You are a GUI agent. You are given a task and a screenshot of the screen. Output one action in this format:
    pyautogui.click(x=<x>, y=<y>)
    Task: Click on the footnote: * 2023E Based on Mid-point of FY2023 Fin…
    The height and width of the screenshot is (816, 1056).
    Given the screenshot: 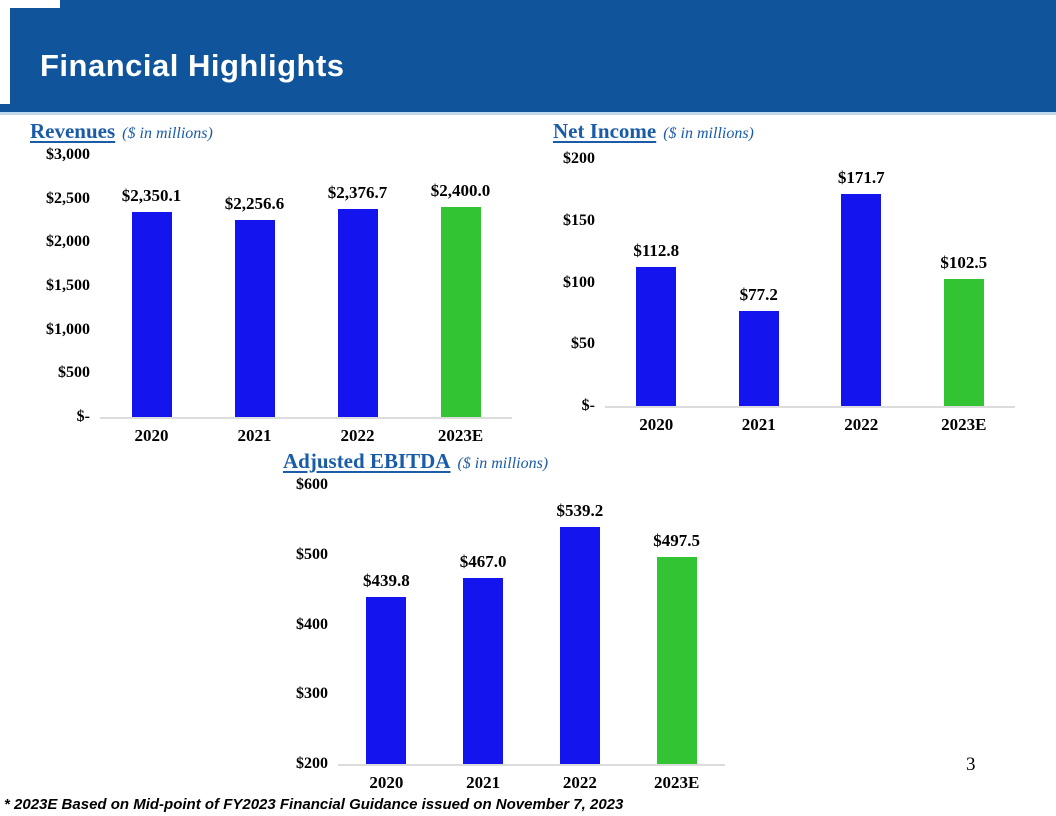 What is the action you would take?
    pyautogui.click(x=314, y=804)
    